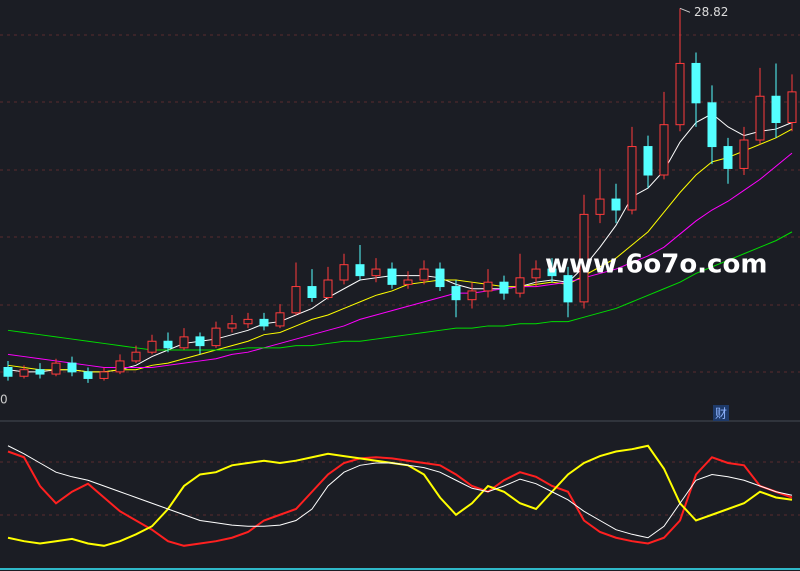 The image size is (800, 571). Describe the element at coordinates (685, 10) in the screenshot. I see `high-pointer` at that location.